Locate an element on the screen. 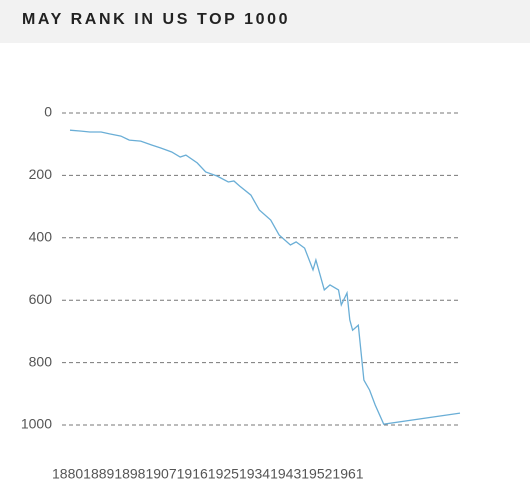  x-tick-label: 1889 is located at coordinates (98, 474).